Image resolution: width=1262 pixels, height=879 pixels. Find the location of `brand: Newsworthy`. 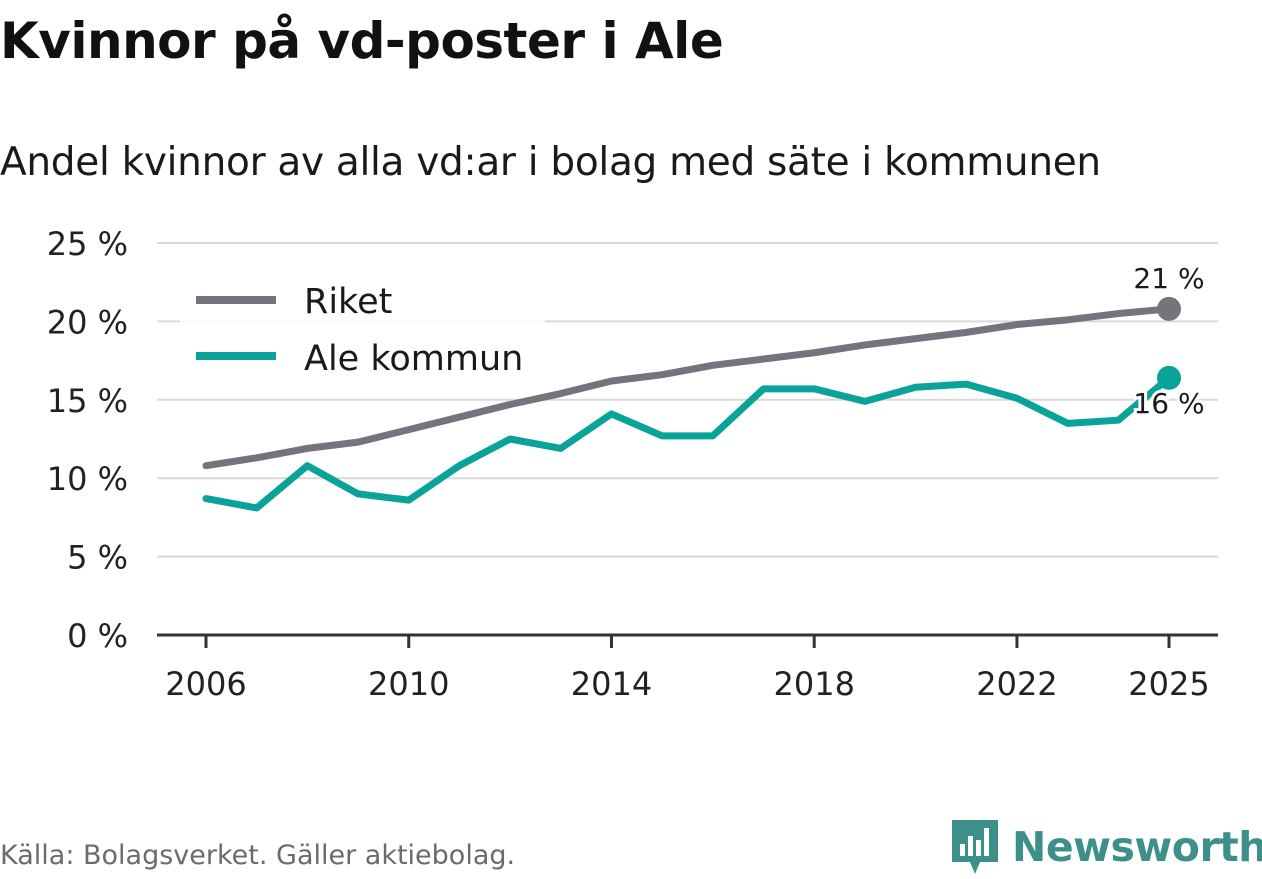

brand: Newsworthy is located at coordinates (1106, 847).